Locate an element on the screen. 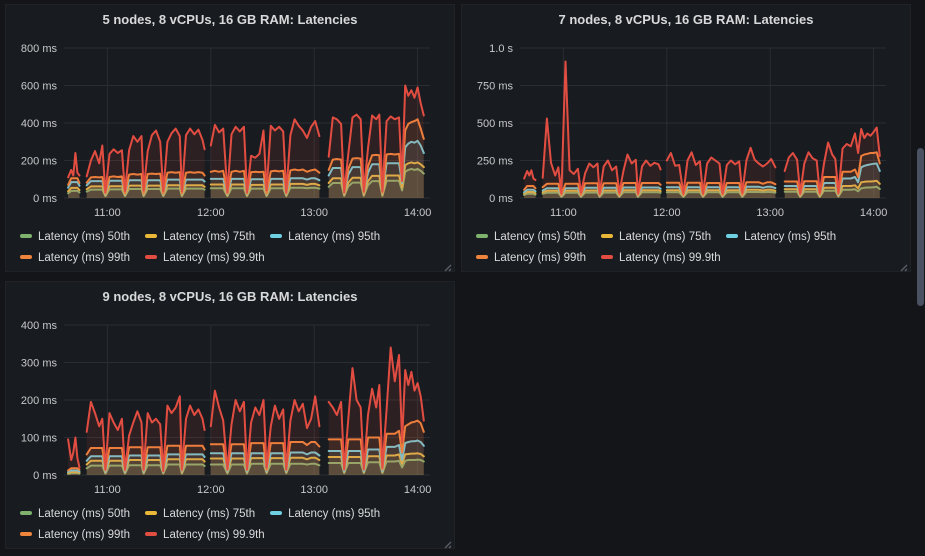 The height and width of the screenshot is (556, 925). svg-text: 800 ms is located at coordinates (39, 49).